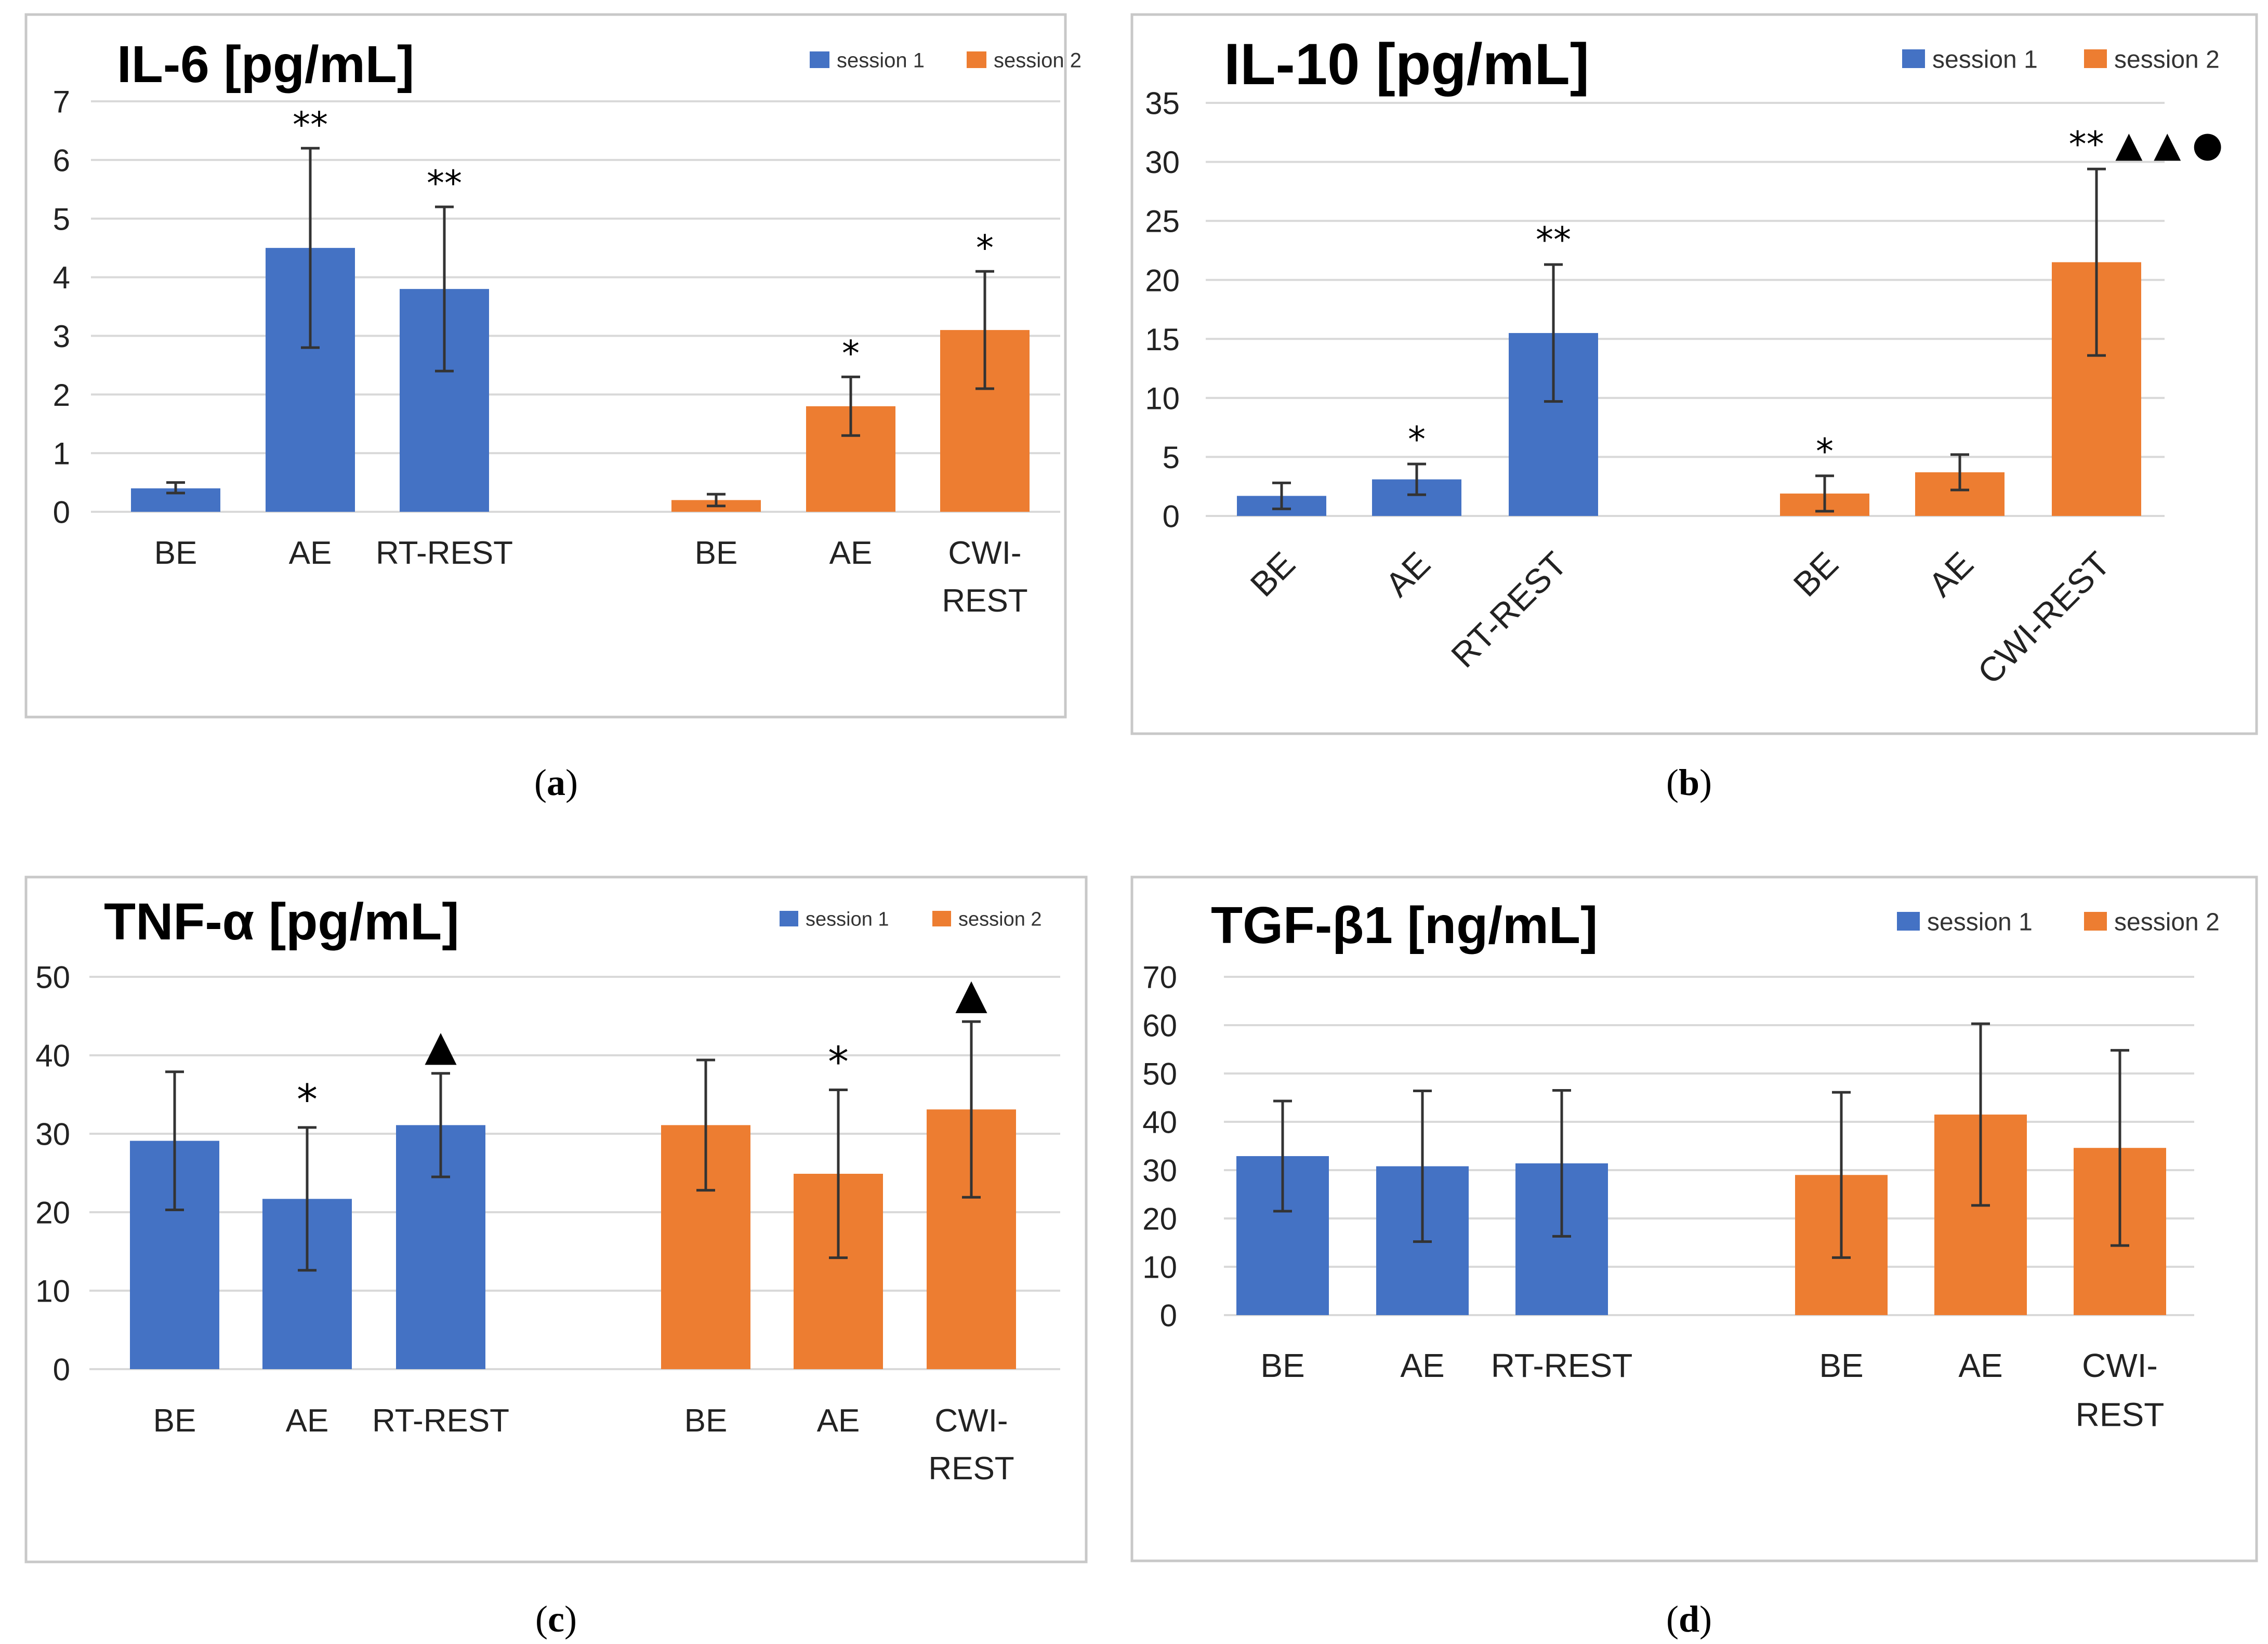  I want to click on y-tick-label: 2, so click(61, 396).